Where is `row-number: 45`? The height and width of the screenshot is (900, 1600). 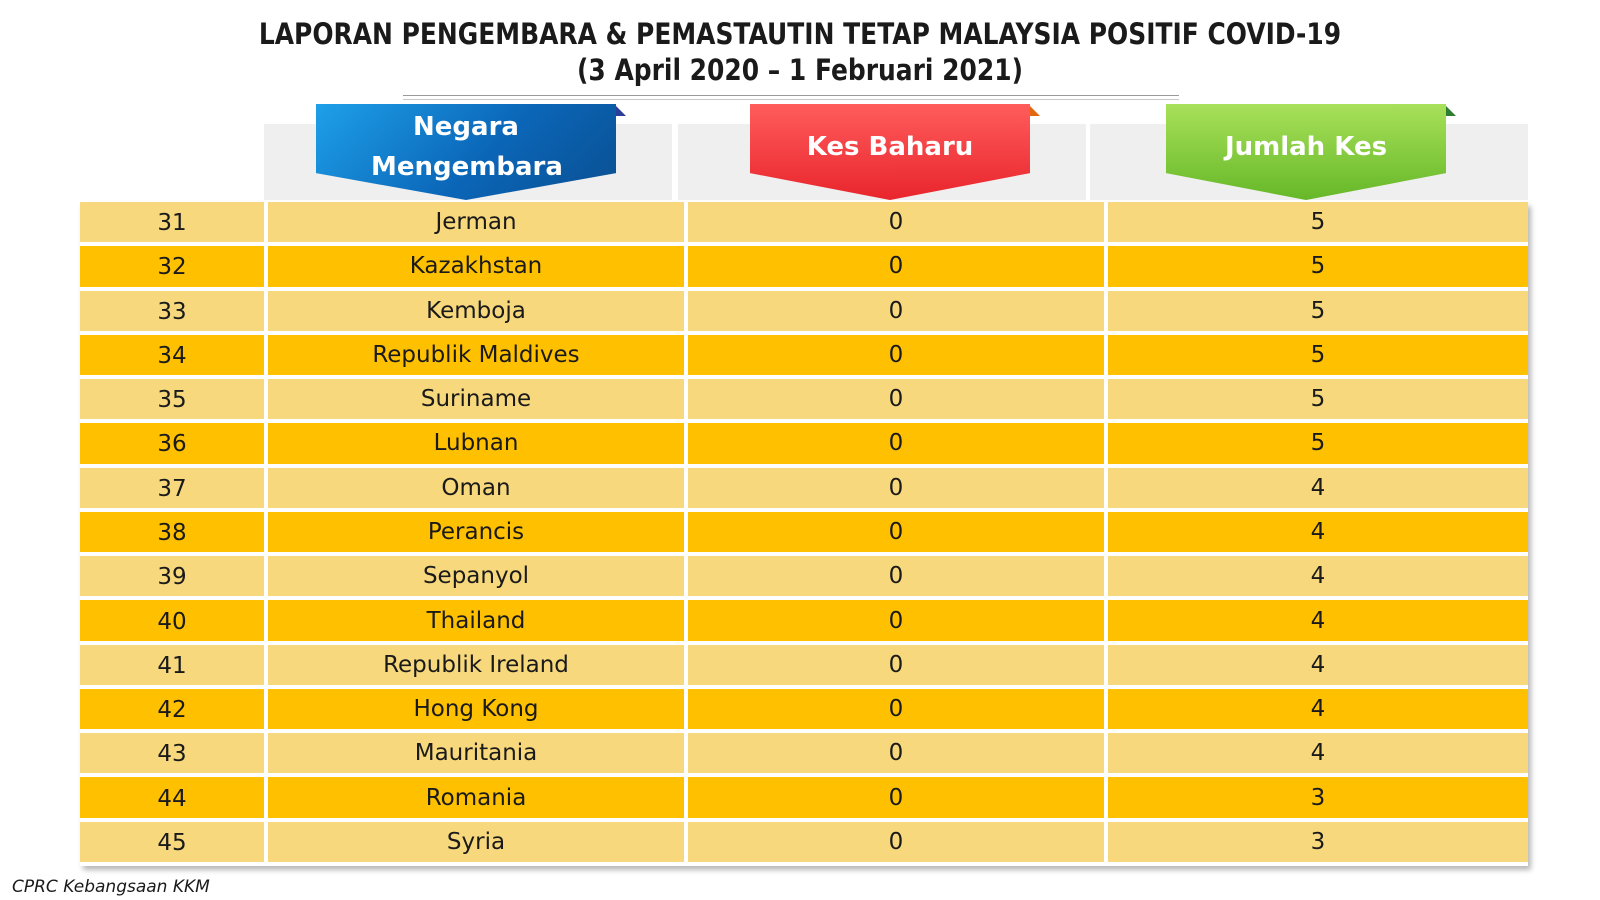
row-number: 45 is located at coordinates (174, 843).